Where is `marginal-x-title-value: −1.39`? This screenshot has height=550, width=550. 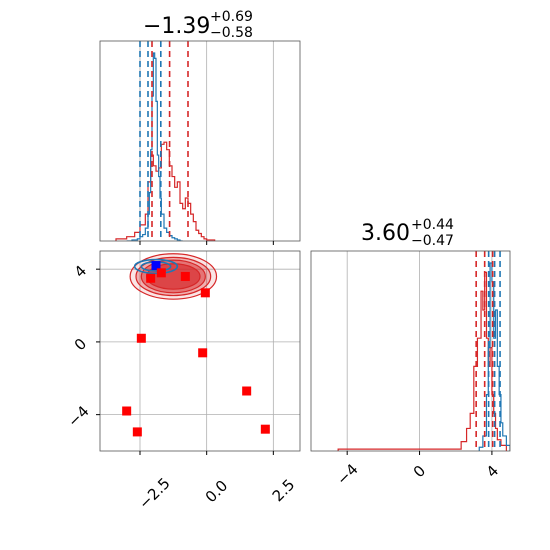 marginal-x-title-value: −1.39 is located at coordinates (176, 26).